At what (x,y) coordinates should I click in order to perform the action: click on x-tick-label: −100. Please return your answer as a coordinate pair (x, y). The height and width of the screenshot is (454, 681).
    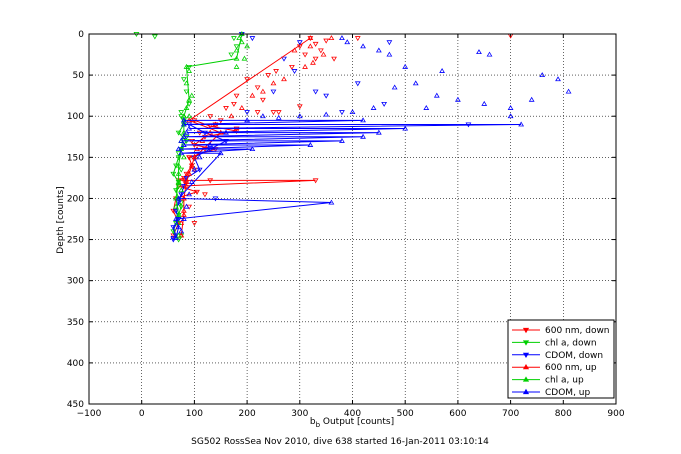
    Looking at the image, I should click on (89, 414).